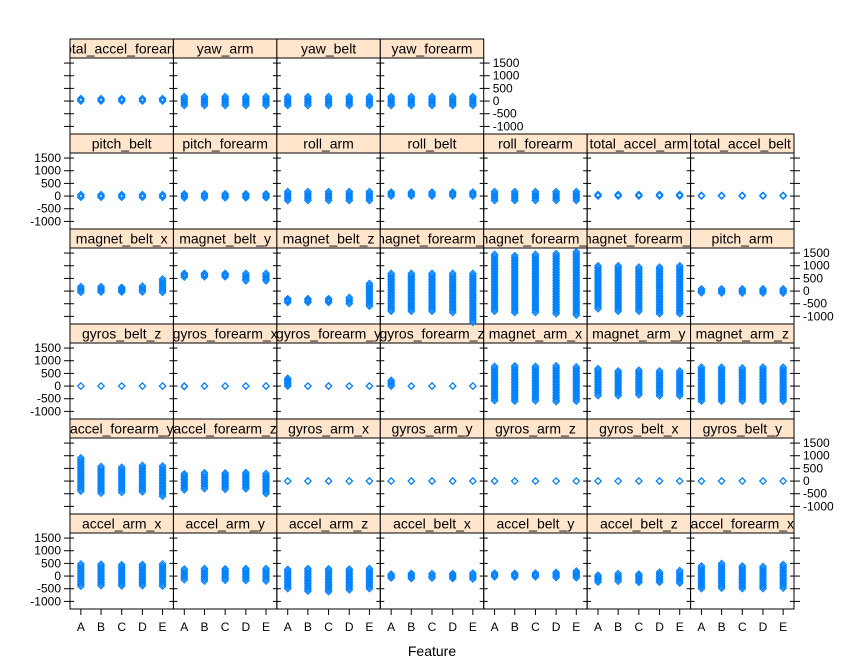 Image resolution: width=864 pixels, height=672 pixels. I want to click on panel-accel_arm_y: accel_arm_y, so click(225, 561).